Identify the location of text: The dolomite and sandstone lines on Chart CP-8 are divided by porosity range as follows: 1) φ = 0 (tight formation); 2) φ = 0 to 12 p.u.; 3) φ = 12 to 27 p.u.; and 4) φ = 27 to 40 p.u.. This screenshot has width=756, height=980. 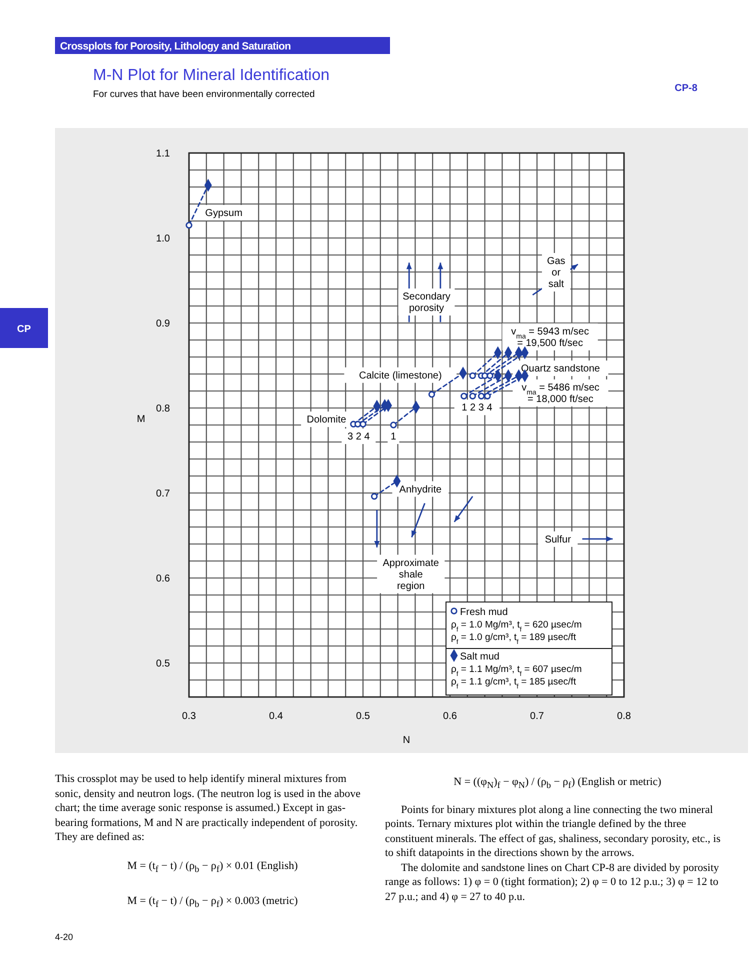
(552, 882).